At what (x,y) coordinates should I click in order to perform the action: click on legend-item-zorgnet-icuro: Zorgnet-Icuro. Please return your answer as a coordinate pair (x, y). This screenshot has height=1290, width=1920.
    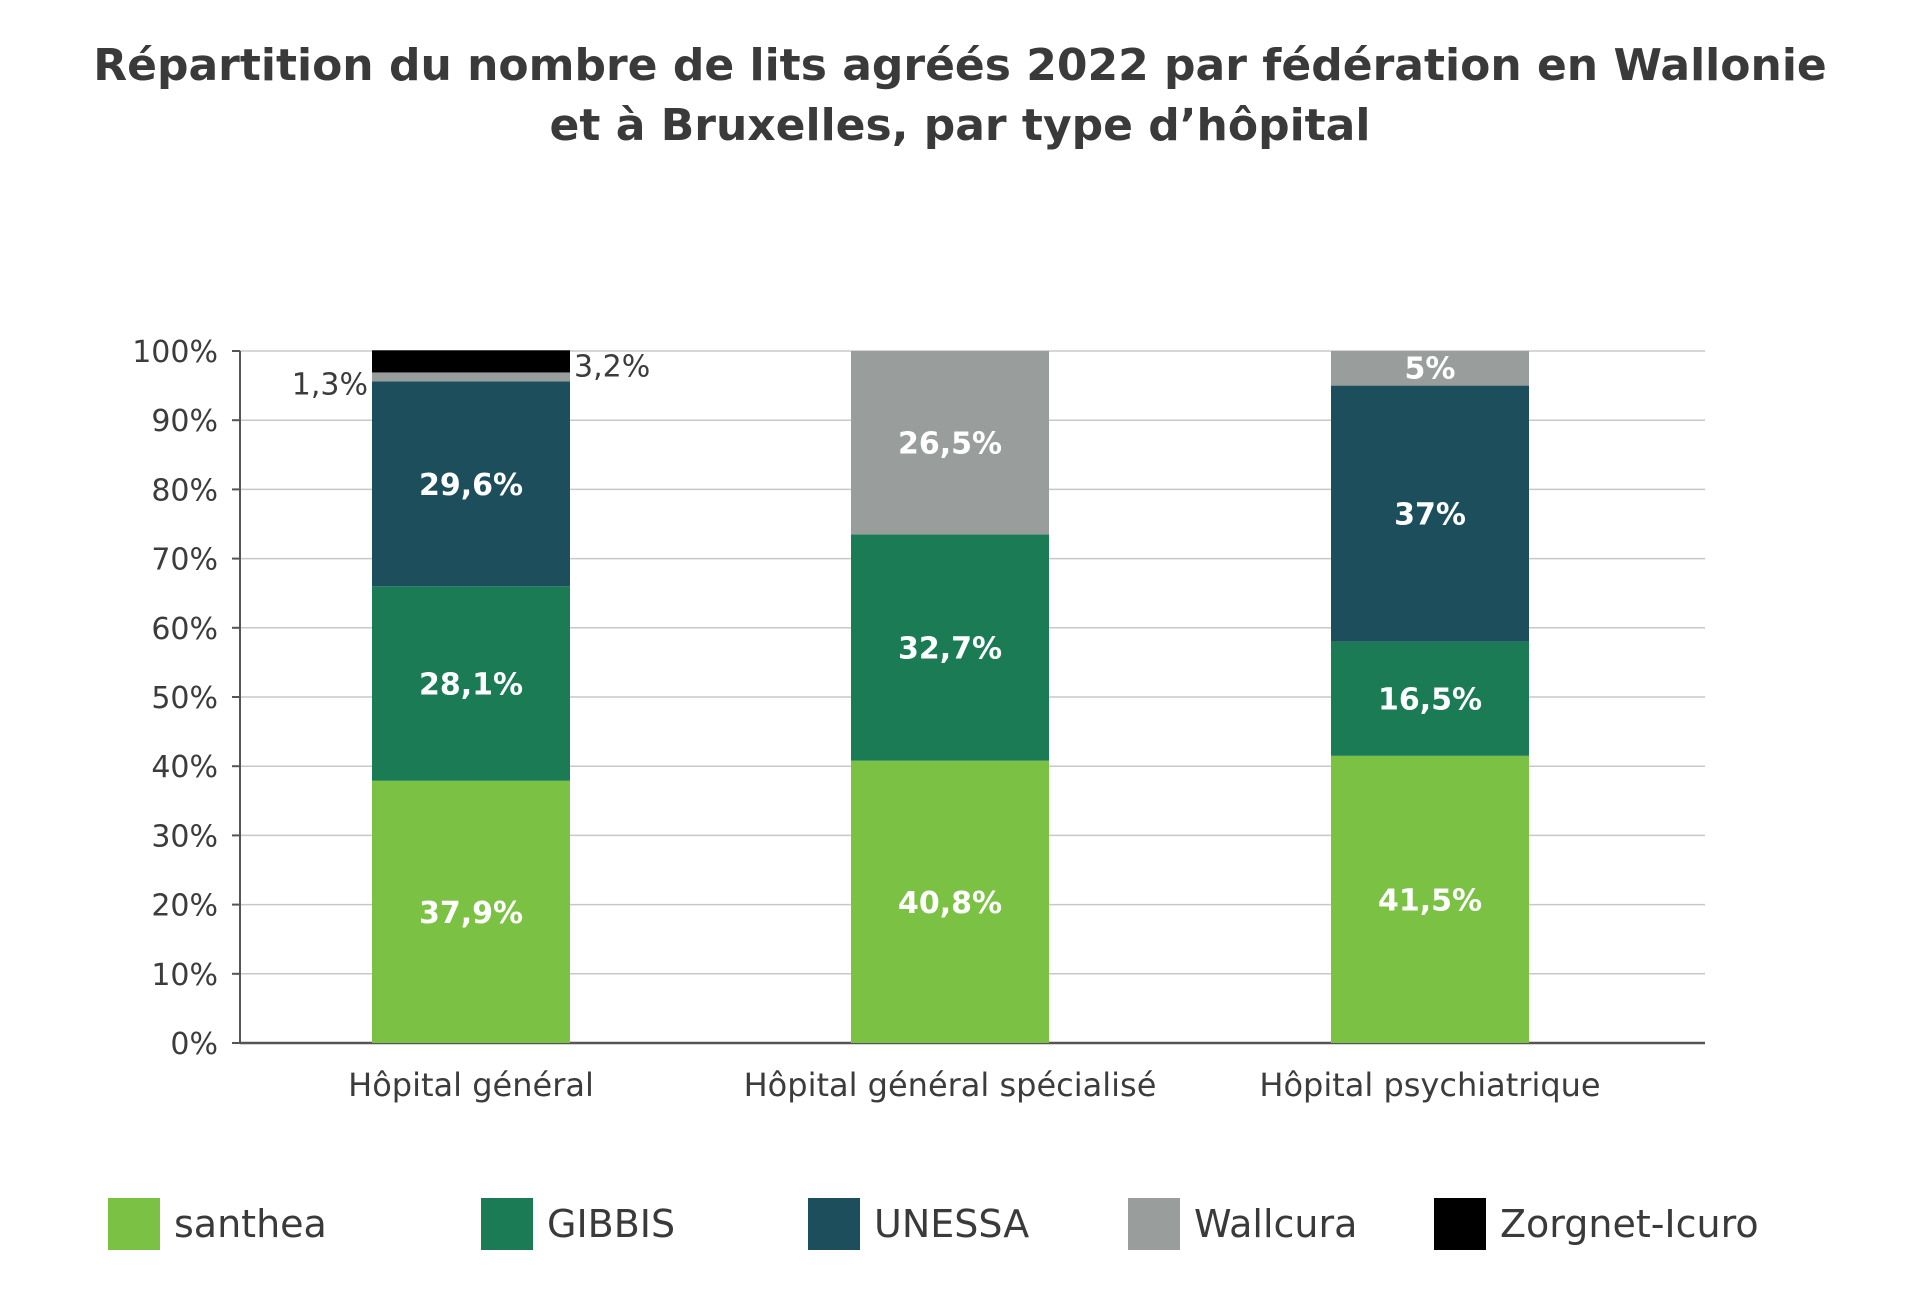
    Looking at the image, I should click on (1596, 1224).